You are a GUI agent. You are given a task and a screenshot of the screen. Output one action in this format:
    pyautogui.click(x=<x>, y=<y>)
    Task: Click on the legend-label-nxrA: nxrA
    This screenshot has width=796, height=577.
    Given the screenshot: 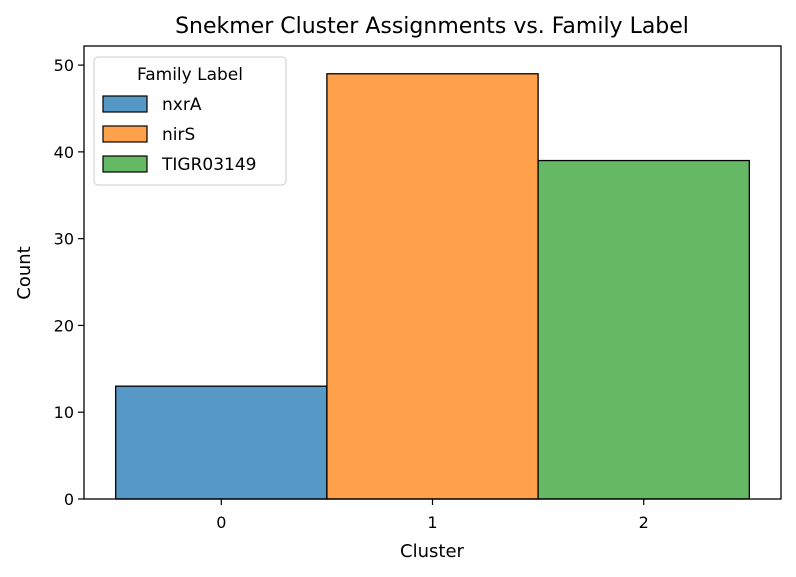 What is the action you would take?
    pyautogui.click(x=182, y=105)
    